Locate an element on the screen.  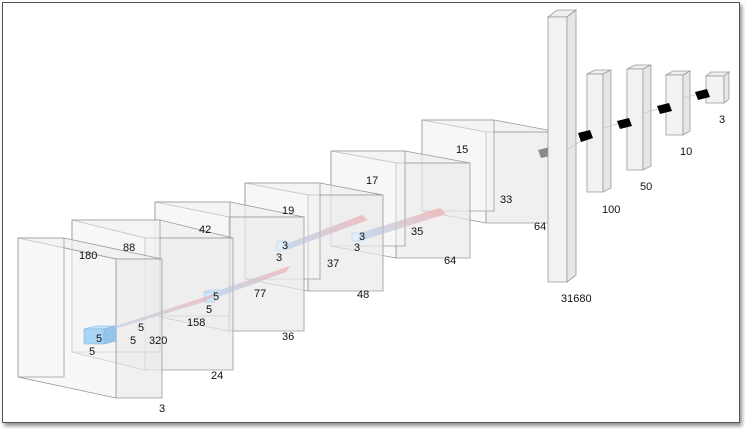
connector-fc3-to-output is located at coordinates (702, 94).